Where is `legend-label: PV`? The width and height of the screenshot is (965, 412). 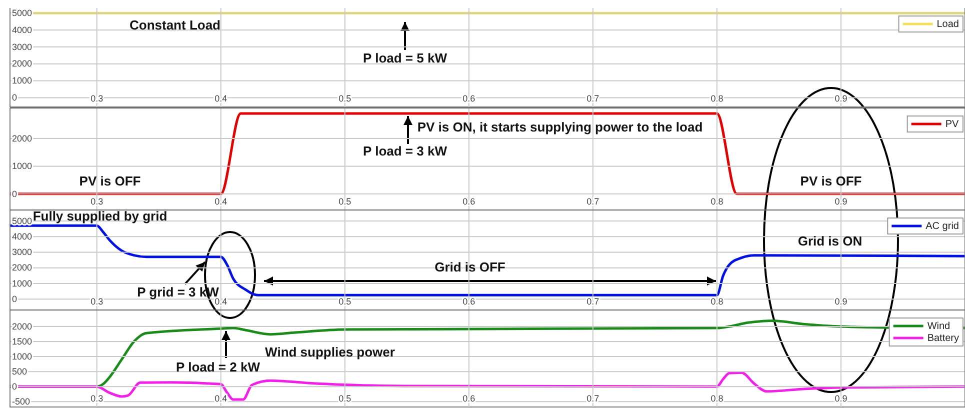
legend-label: PV is located at coordinates (952, 124).